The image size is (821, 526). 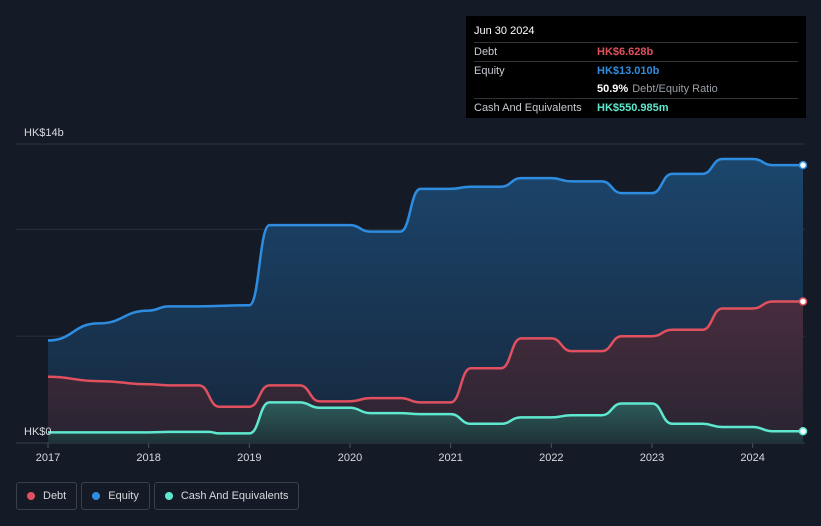 I want to click on x-tick-label: 2019, so click(x=249, y=458).